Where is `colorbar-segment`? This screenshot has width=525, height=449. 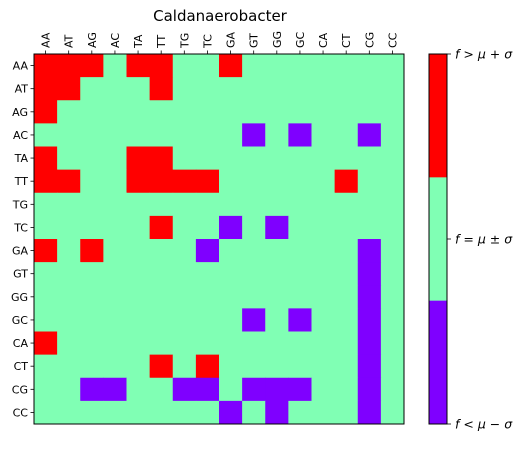 colorbar-segment is located at coordinates (438, 362).